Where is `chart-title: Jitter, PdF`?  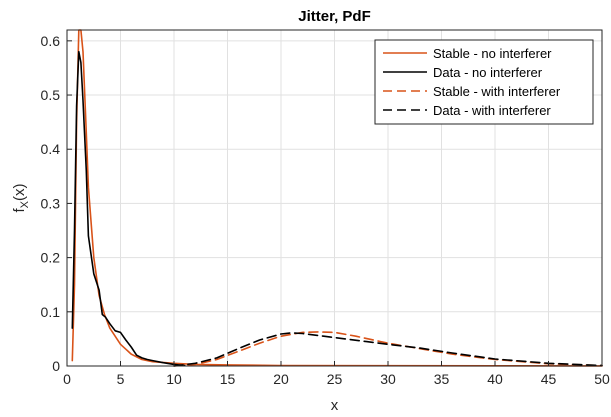 chart-title: Jitter, PdF is located at coordinates (334, 16).